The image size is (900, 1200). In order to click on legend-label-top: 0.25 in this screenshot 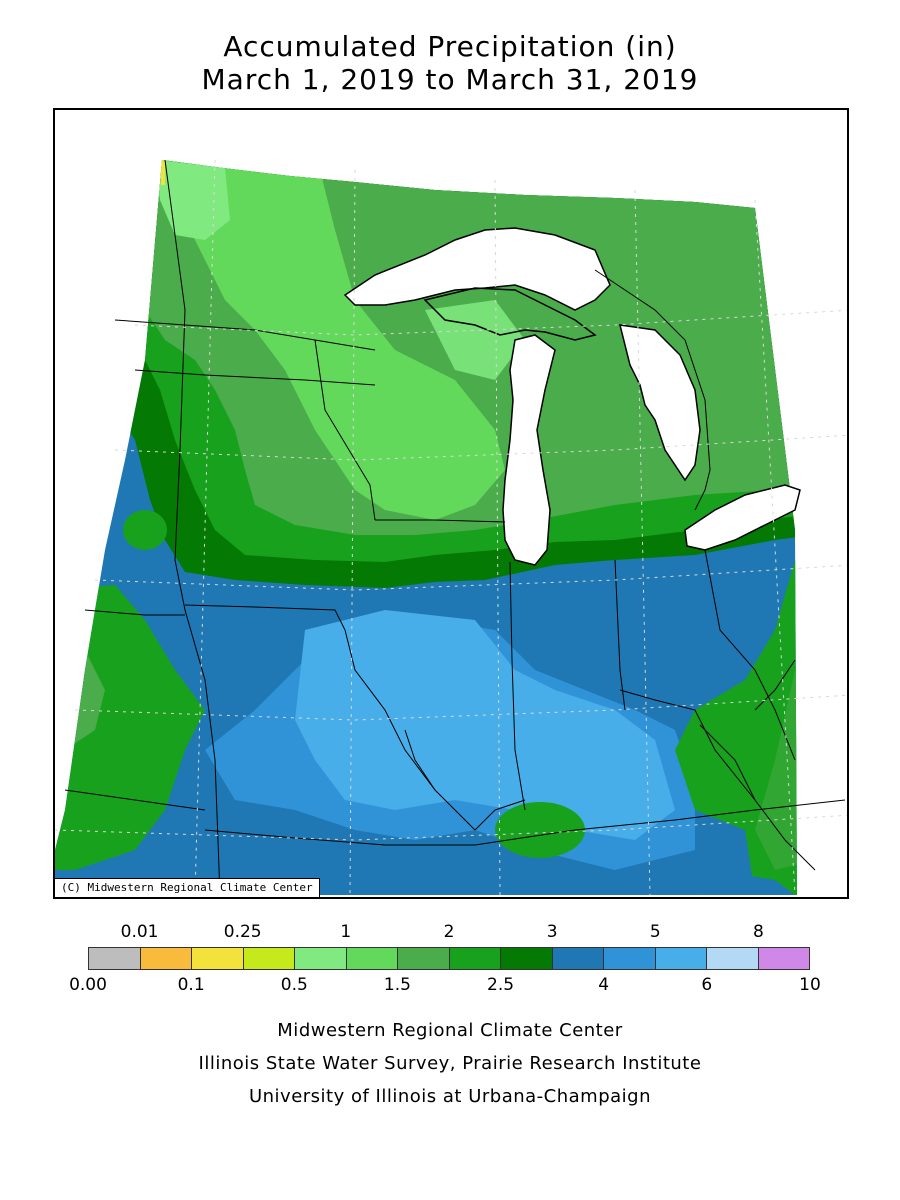, I will do `click(242, 932)`.